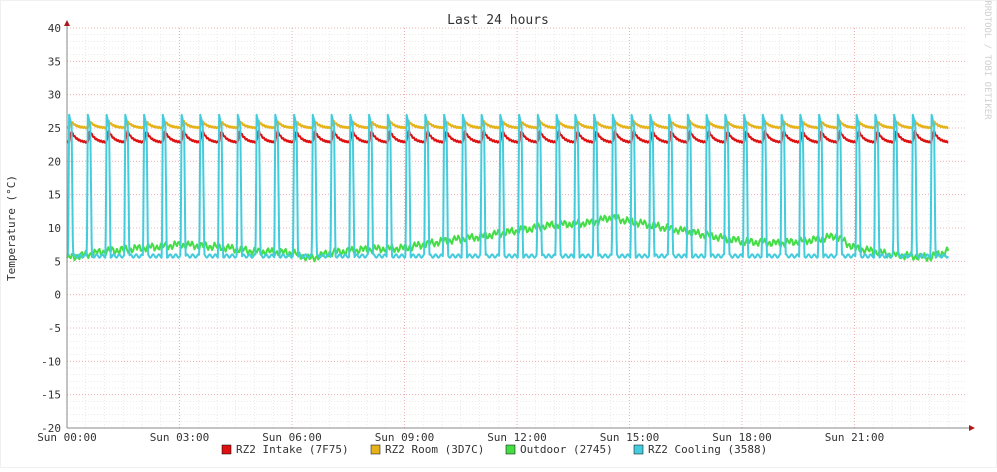 The width and height of the screenshot is (997, 472). Describe the element at coordinates (707, 449) in the screenshot. I see `legend-label: RZ2 Cooling (3588)` at that location.